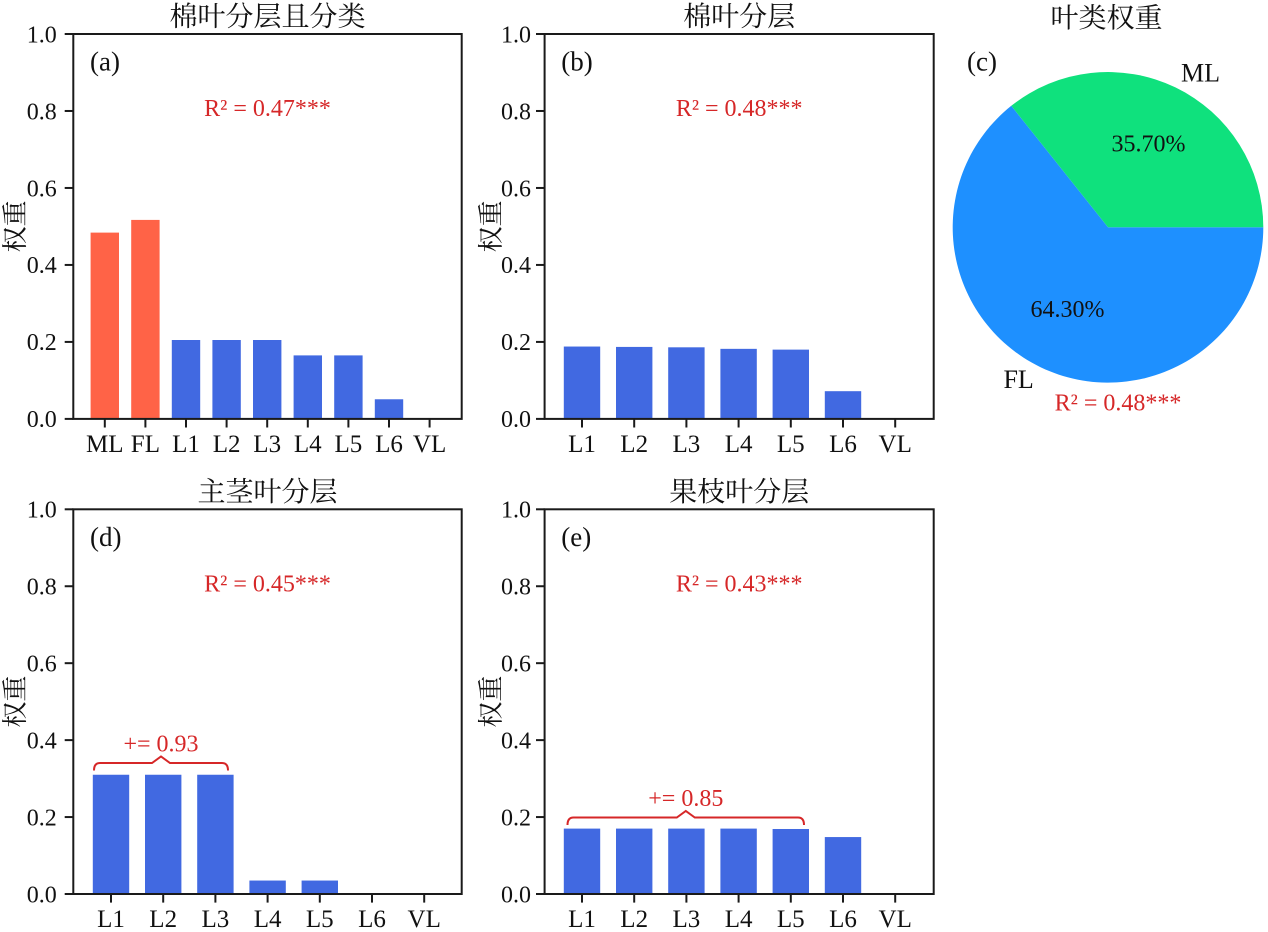 The image size is (1268, 932). I want to click on svg-text: R² = 0.43***, so click(739, 585).